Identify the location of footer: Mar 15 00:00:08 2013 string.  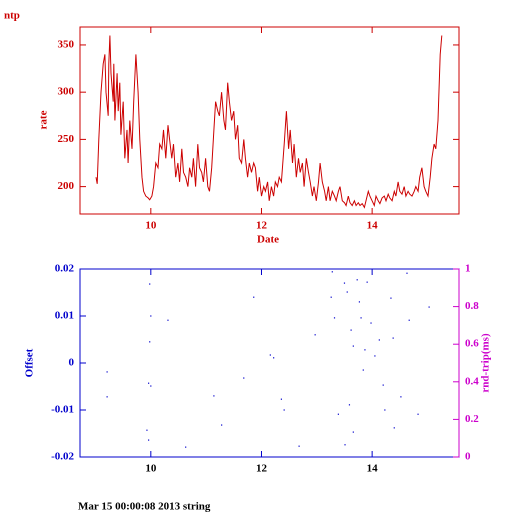
(144, 506).